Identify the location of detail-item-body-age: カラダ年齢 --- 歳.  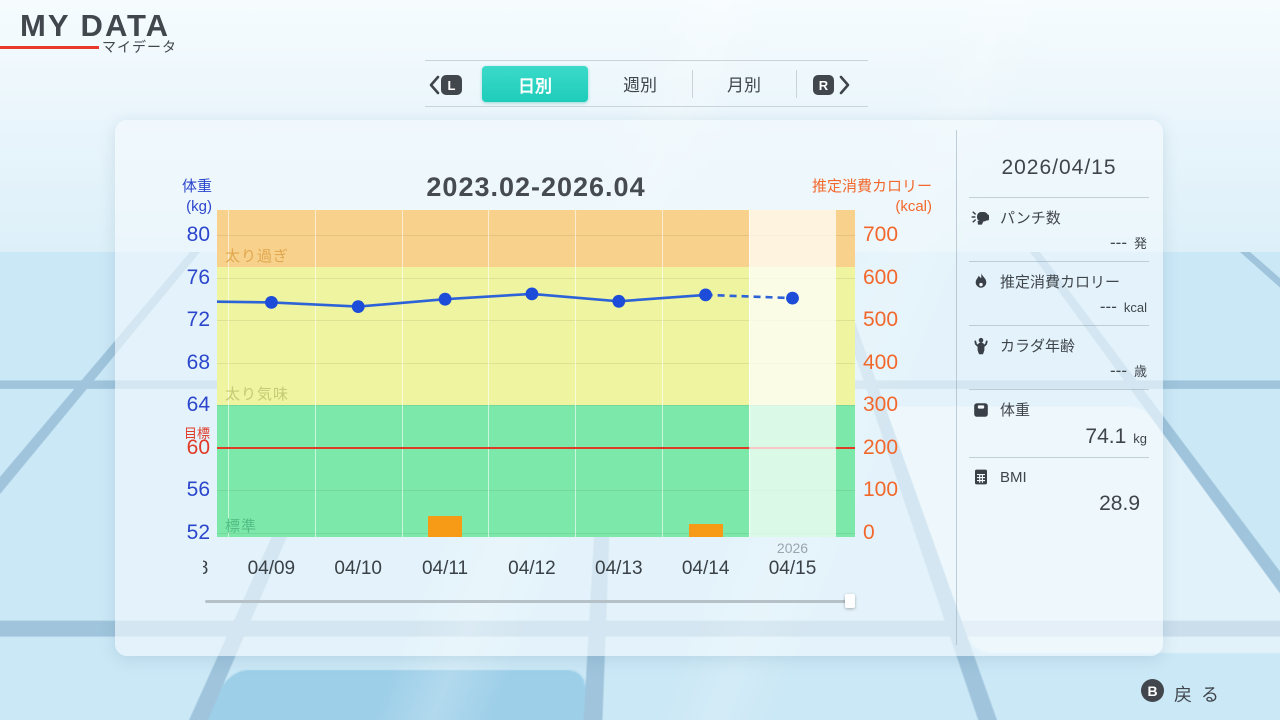
(1059, 357).